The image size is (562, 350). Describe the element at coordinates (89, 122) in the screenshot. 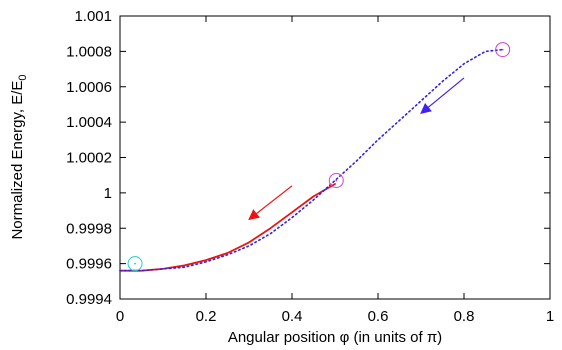

I see `y-tick-label: 1.0004` at that location.